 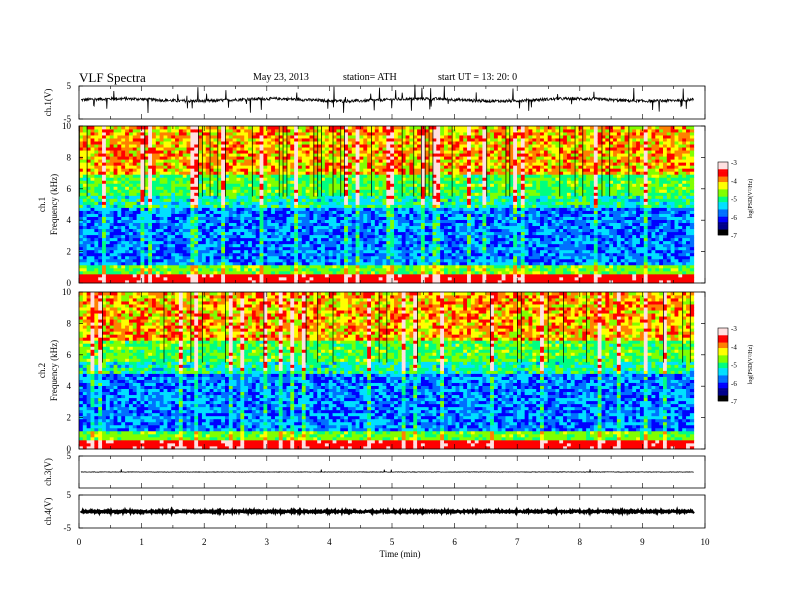 What do you see at coordinates (69, 418) in the screenshot?
I see `ytick-label-2: 2` at bounding box center [69, 418].